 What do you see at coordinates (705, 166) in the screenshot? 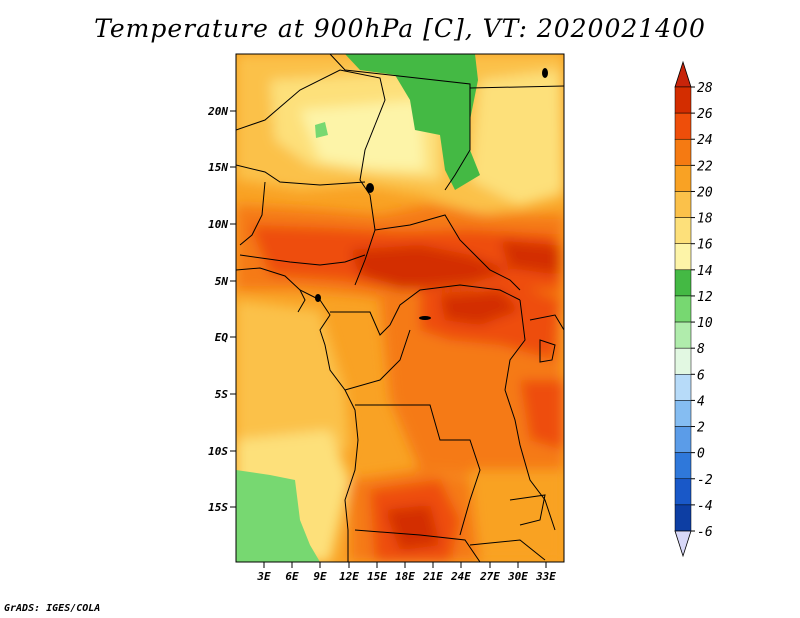
I see `colorbar-label: 22` at bounding box center [705, 166].